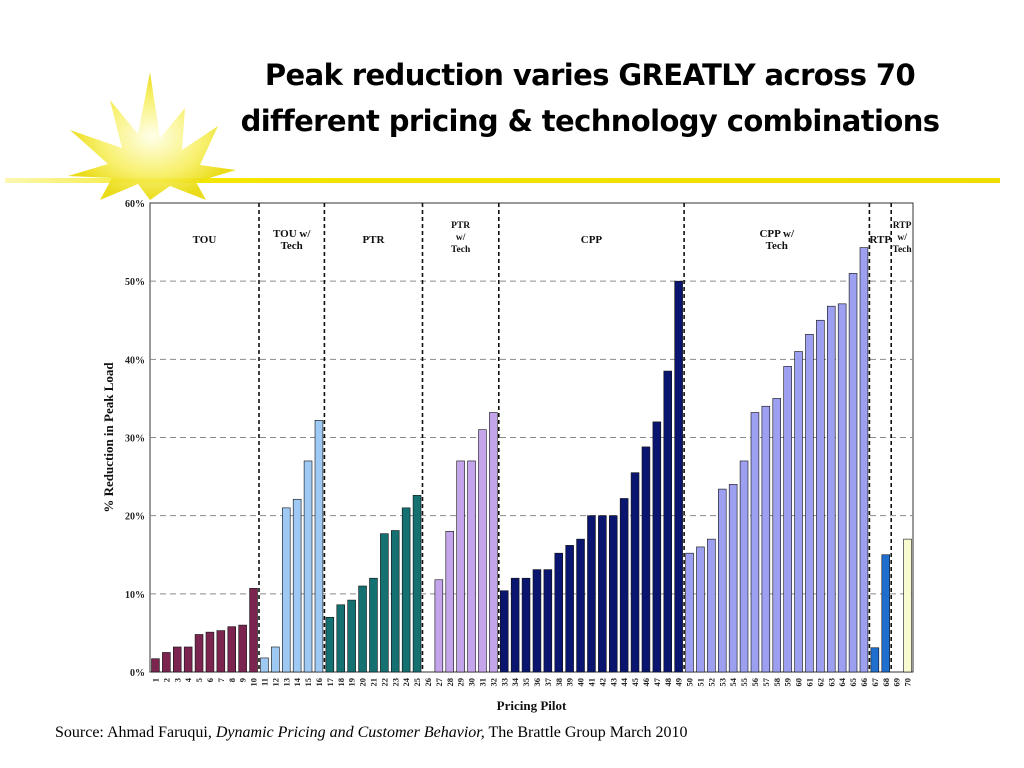  I want to click on x-tick-label: 65, so click(853, 682).